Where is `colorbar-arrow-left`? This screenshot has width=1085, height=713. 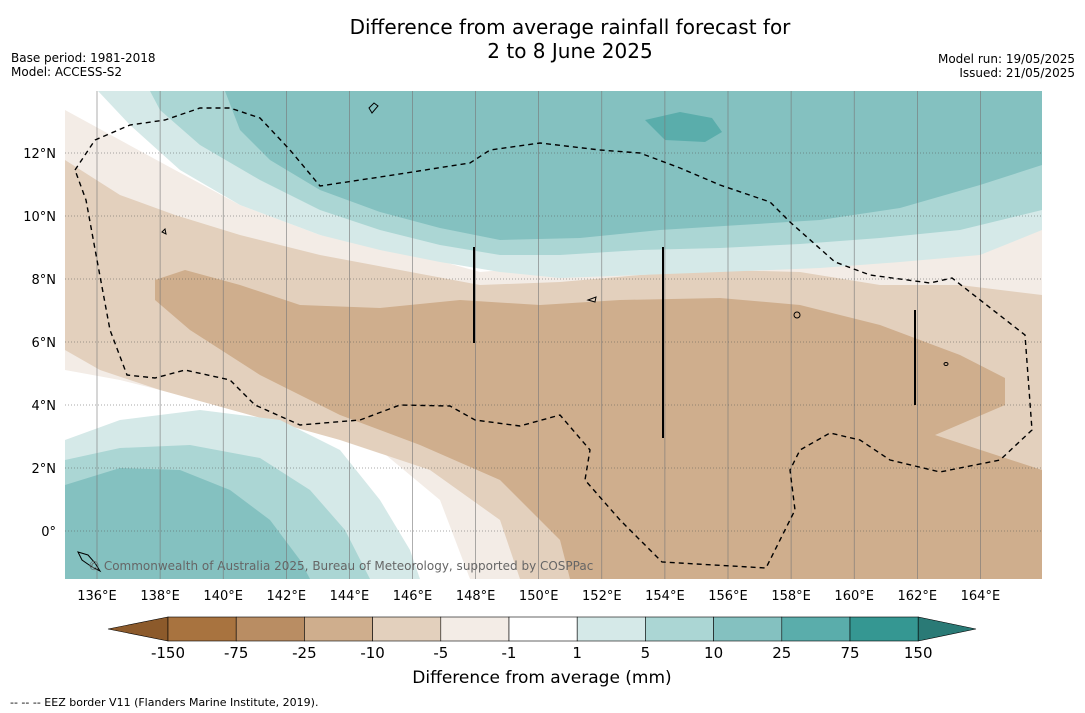
colorbar-arrow-left is located at coordinates (138, 629).